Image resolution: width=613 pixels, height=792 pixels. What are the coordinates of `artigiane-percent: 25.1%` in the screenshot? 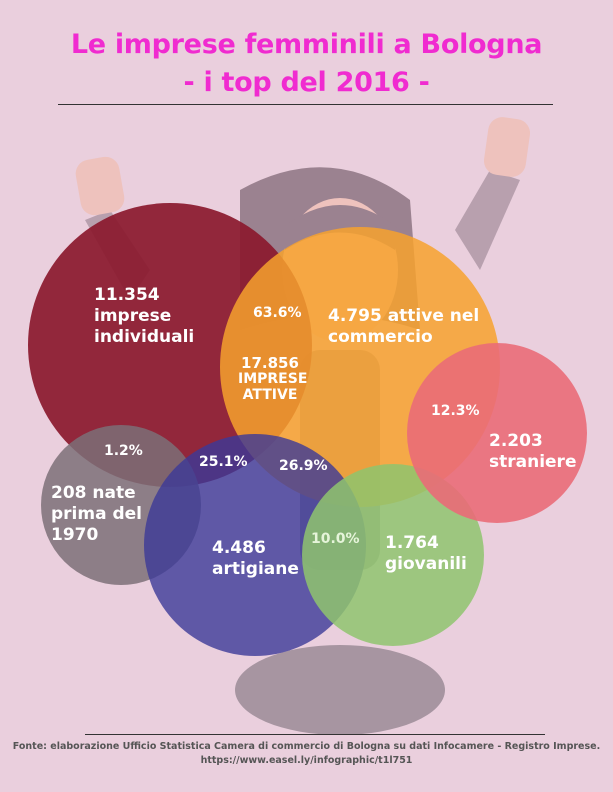 It's located at (223, 462).